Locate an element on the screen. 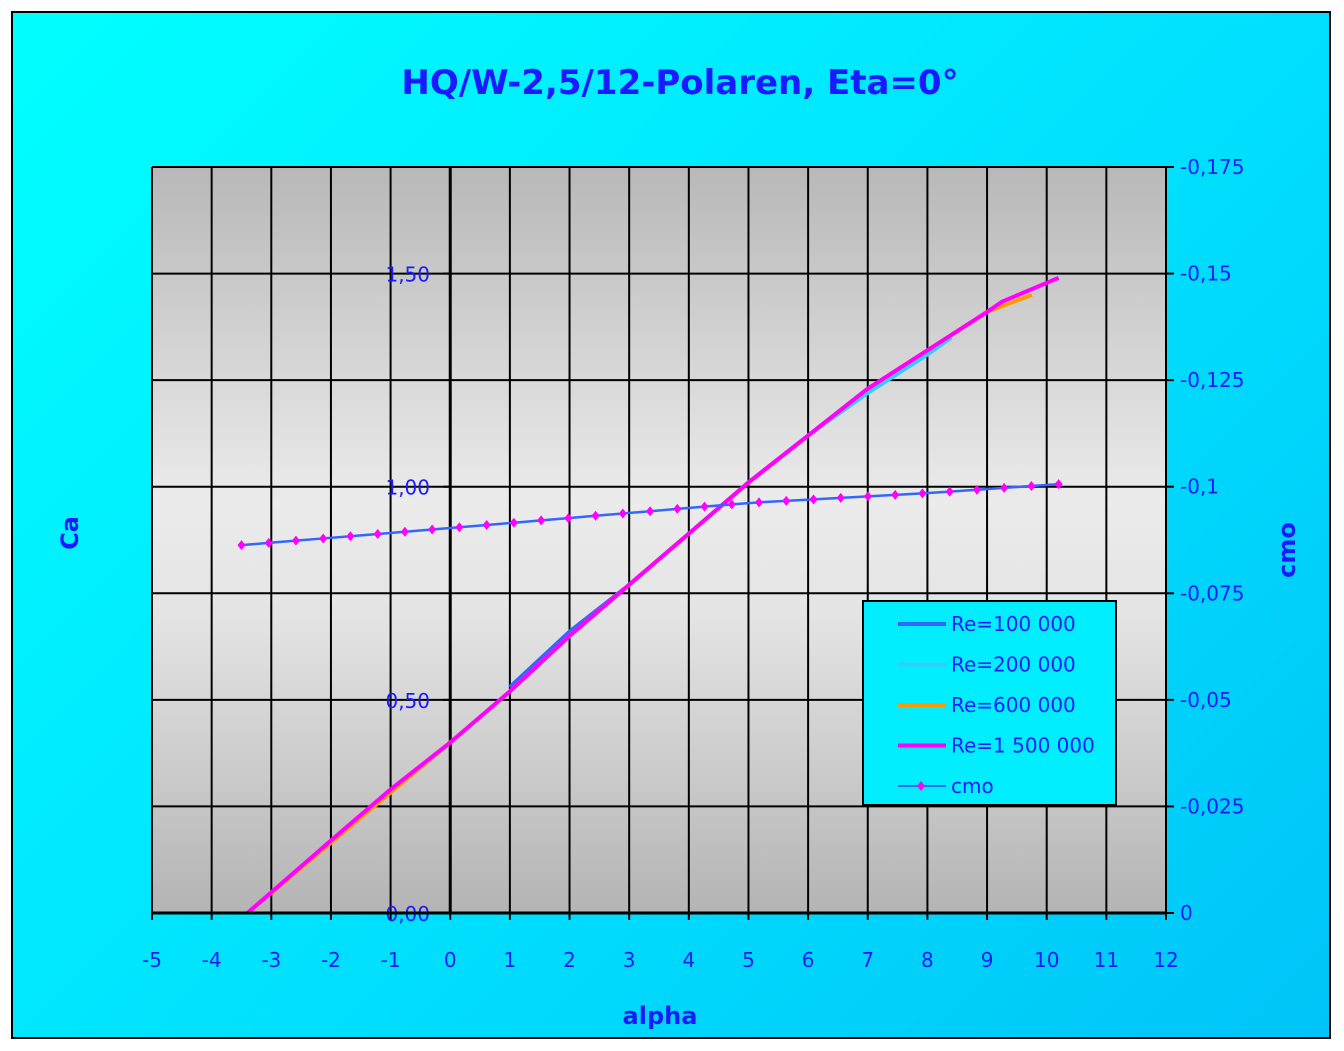 This screenshot has width=1344, height=1051. x-tick-label: 9 is located at coordinates (987, 960).